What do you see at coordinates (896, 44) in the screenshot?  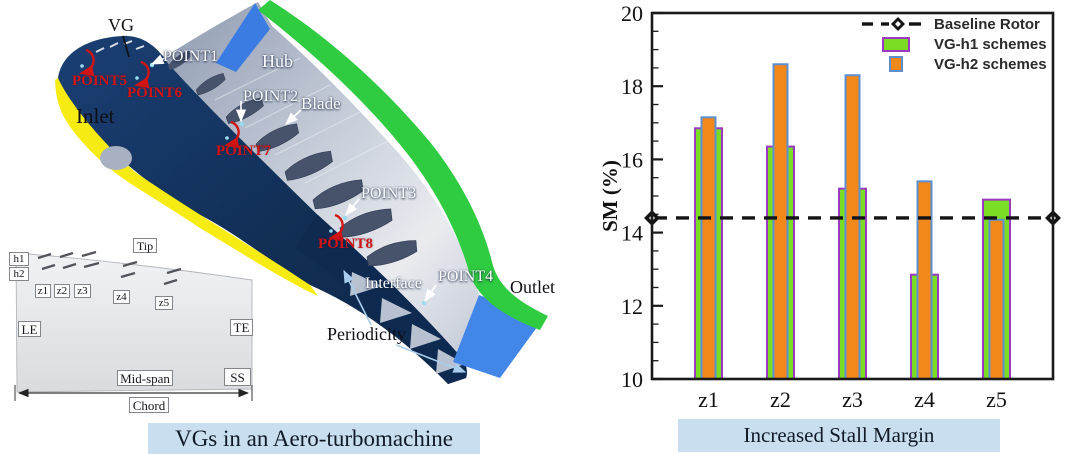 I see `legend-swatch-h1` at bounding box center [896, 44].